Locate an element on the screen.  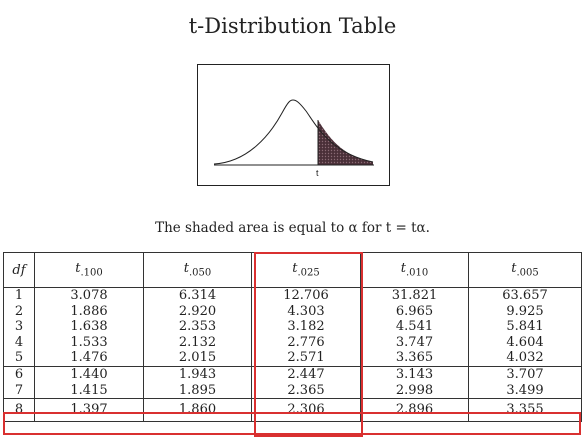
value-cell: 3.355 is located at coordinates (525, 410).